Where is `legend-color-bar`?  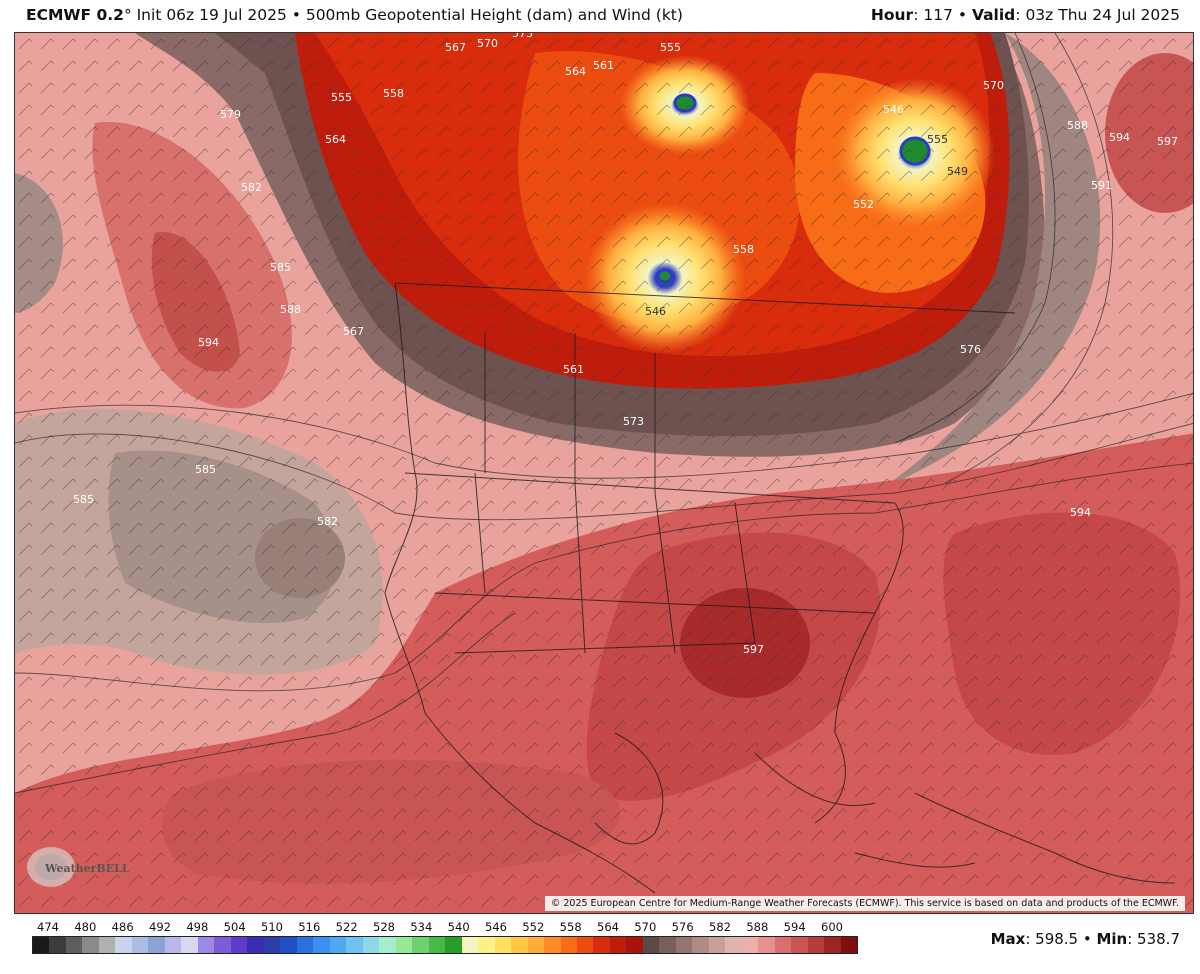
legend-color-bar is located at coordinates (445, 945).